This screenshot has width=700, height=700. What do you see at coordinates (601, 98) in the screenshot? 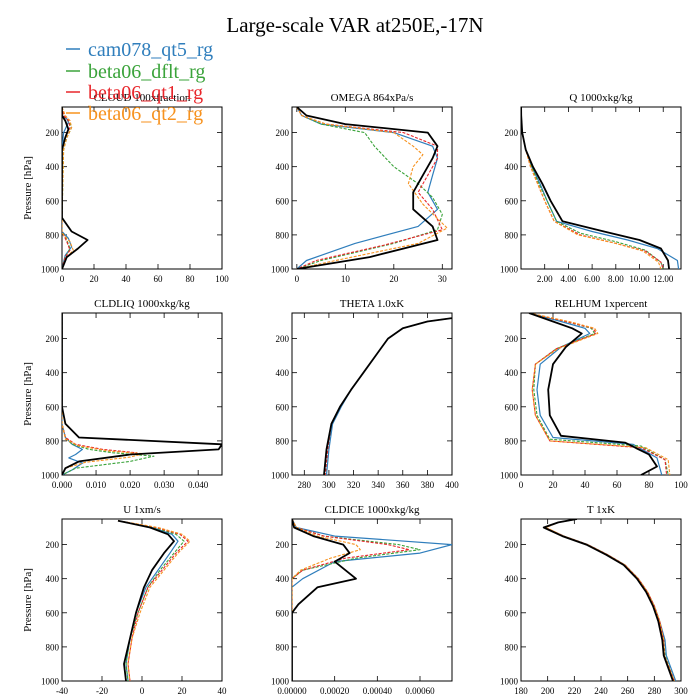
I see `panel-title: Q 1000xkg/kg` at bounding box center [601, 98].